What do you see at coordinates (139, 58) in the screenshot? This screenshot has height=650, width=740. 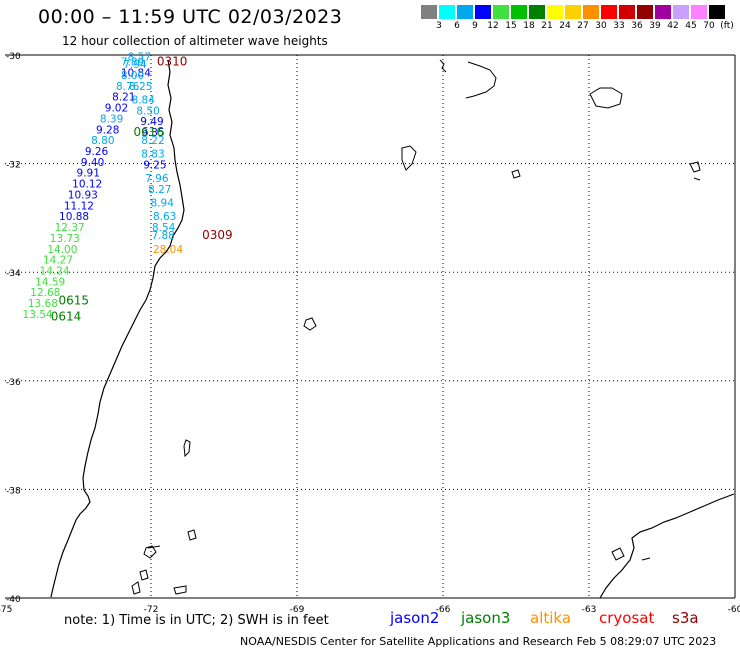 I see `wave-height-value: 8.57` at bounding box center [139, 58].